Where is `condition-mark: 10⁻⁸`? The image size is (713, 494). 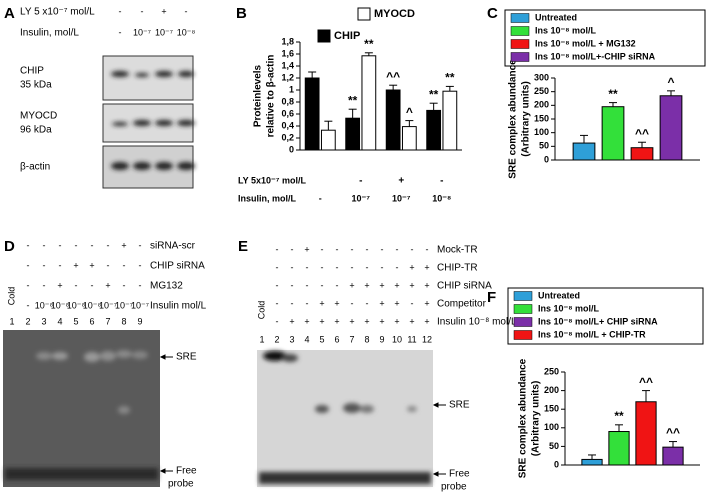
condition-mark: 10⁻⁸ is located at coordinates (44, 305).